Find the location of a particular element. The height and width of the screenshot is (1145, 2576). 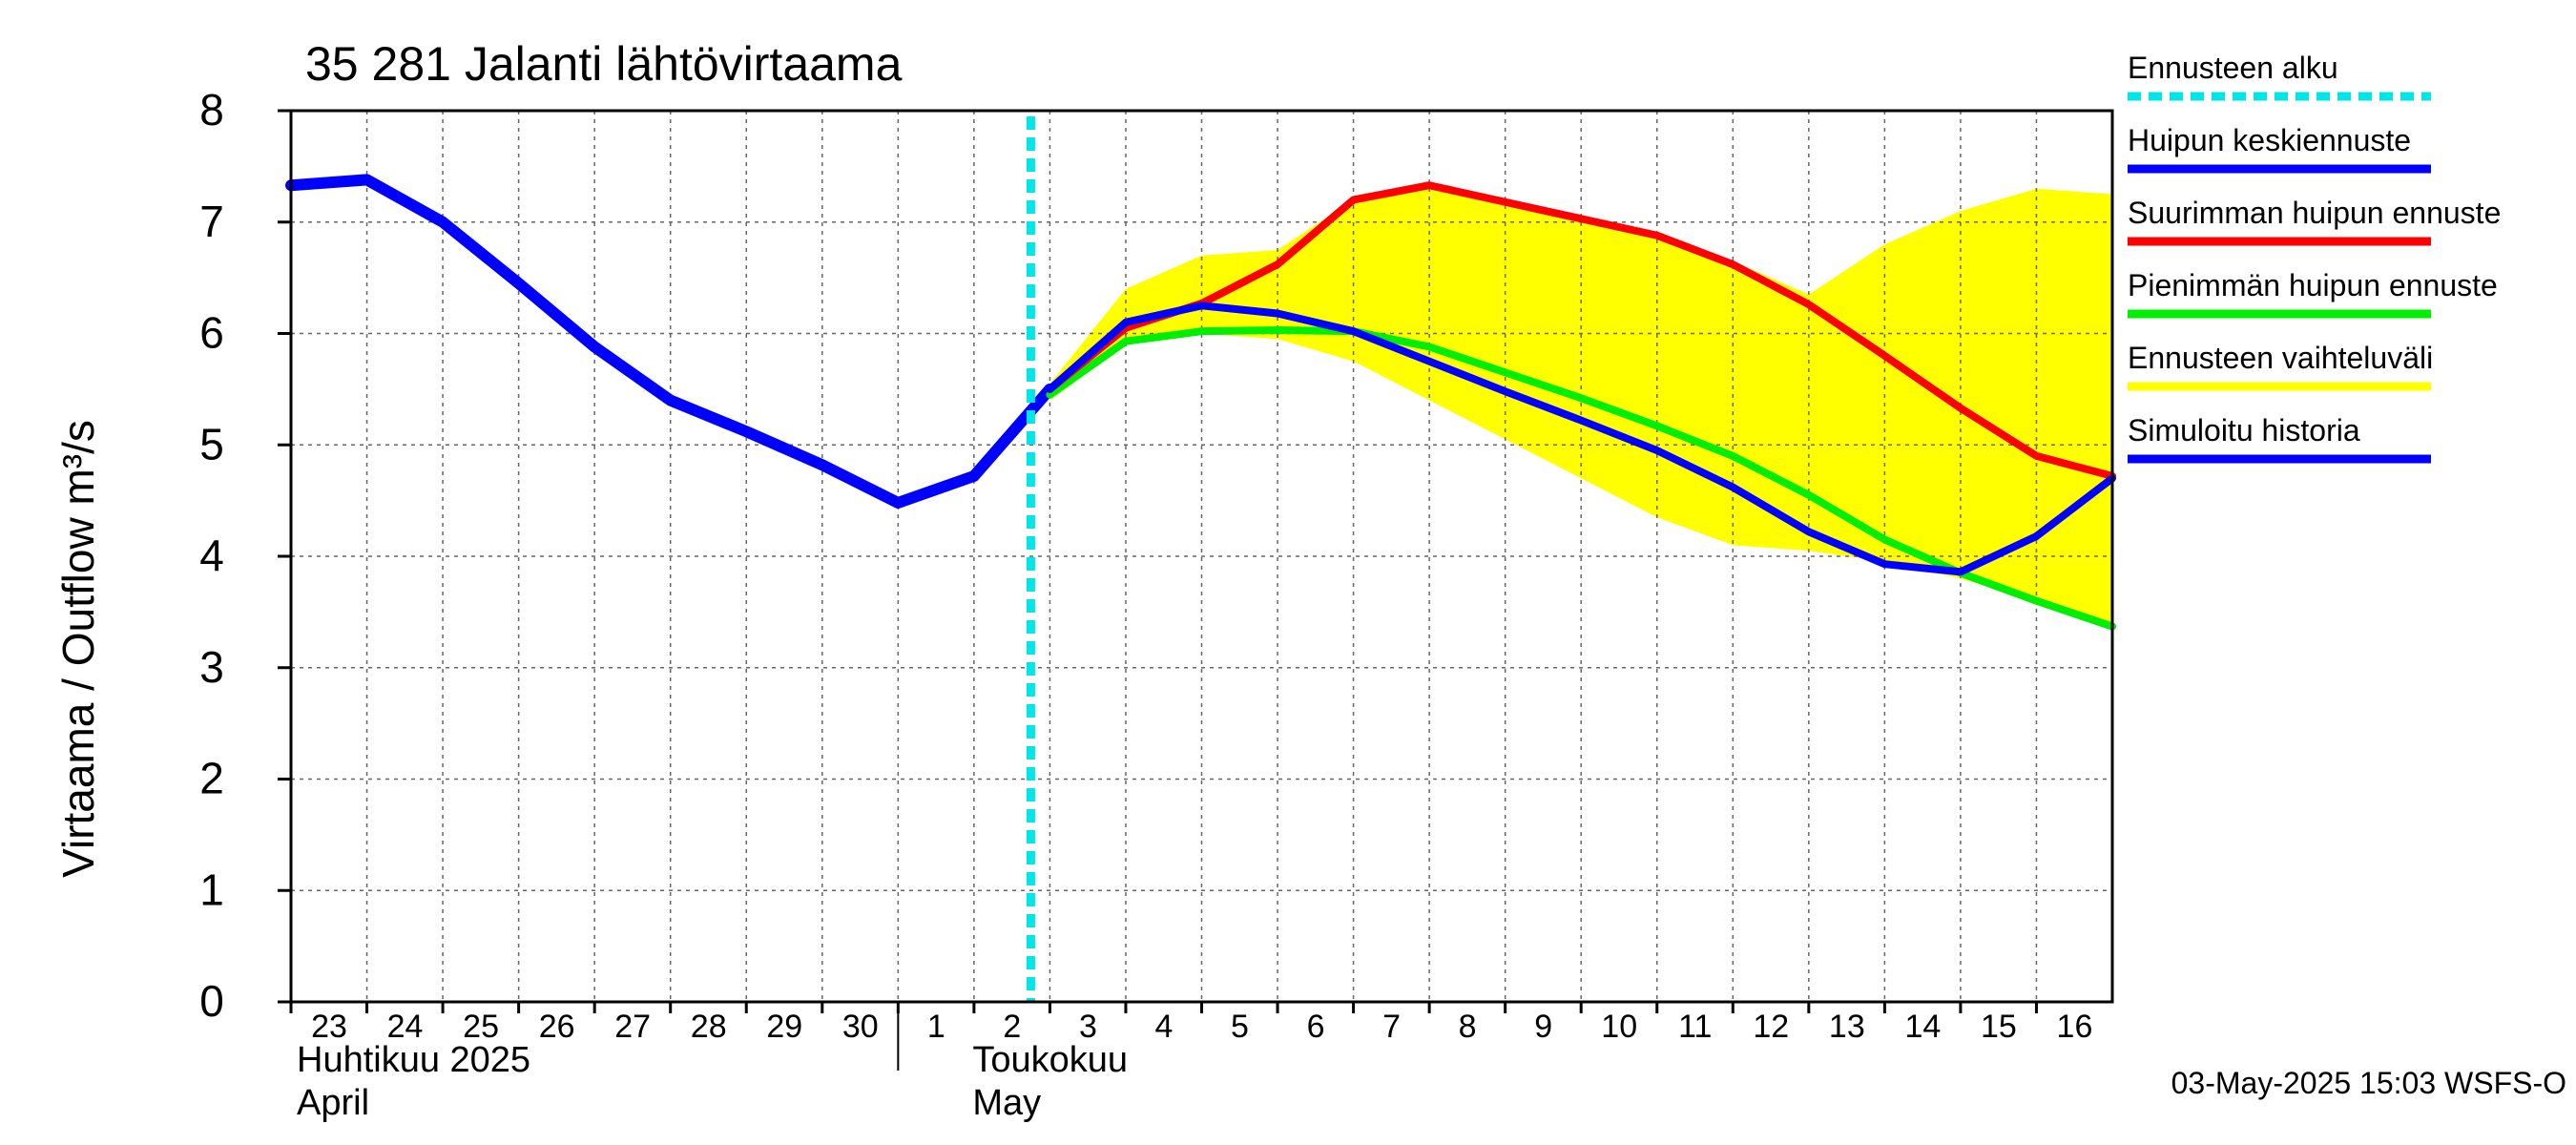

x-tick-label: 13 is located at coordinates (1847, 1027).